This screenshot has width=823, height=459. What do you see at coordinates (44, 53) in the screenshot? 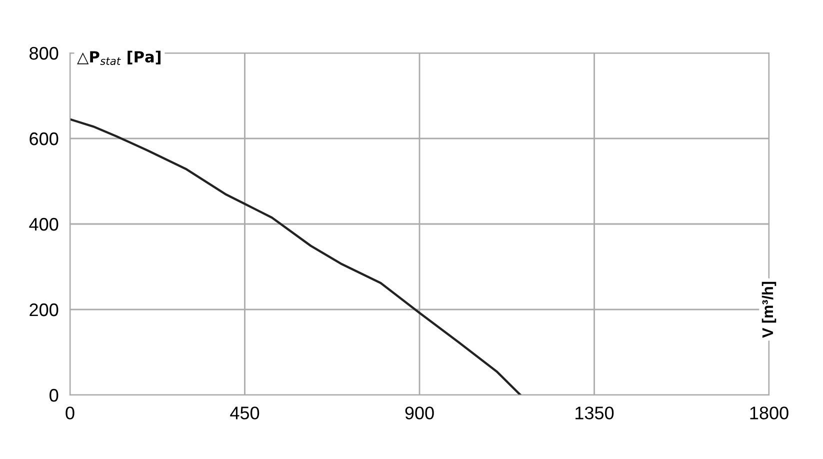
I see `y-tick-label: 800` at bounding box center [44, 53].